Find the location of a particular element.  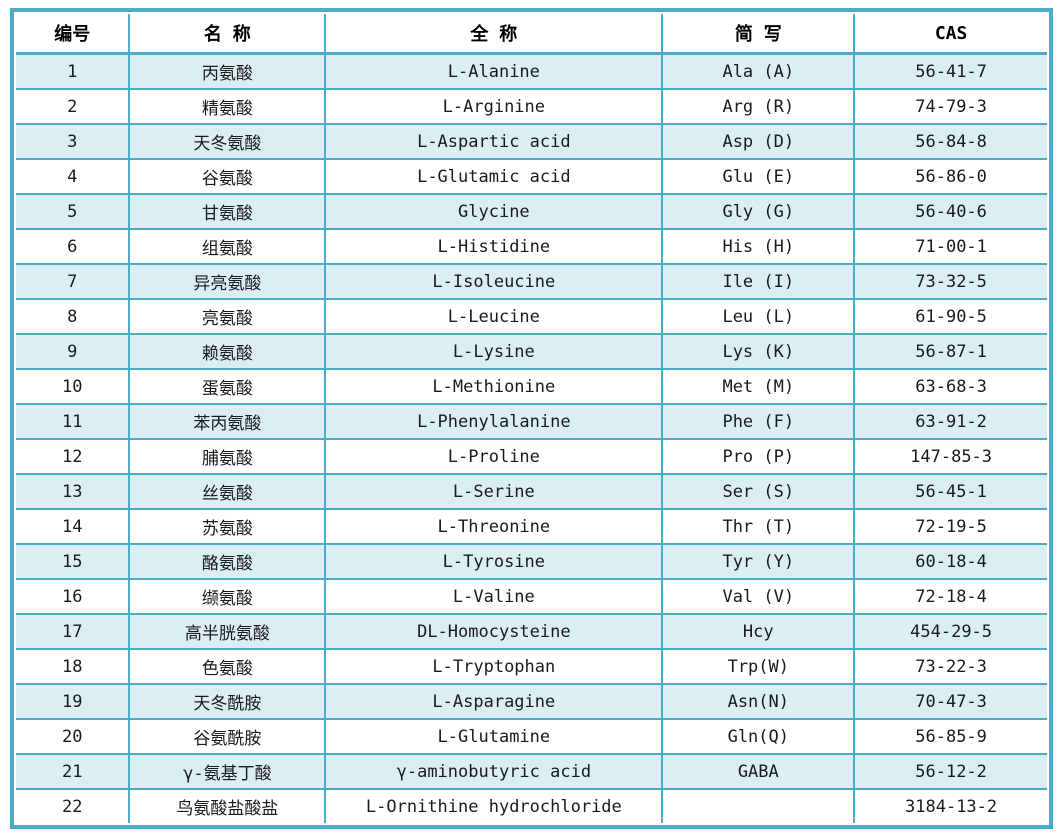

table-row: 2 精氨酸 L-Arginine Arg (R) 74-79-3 is located at coordinates (531, 107).